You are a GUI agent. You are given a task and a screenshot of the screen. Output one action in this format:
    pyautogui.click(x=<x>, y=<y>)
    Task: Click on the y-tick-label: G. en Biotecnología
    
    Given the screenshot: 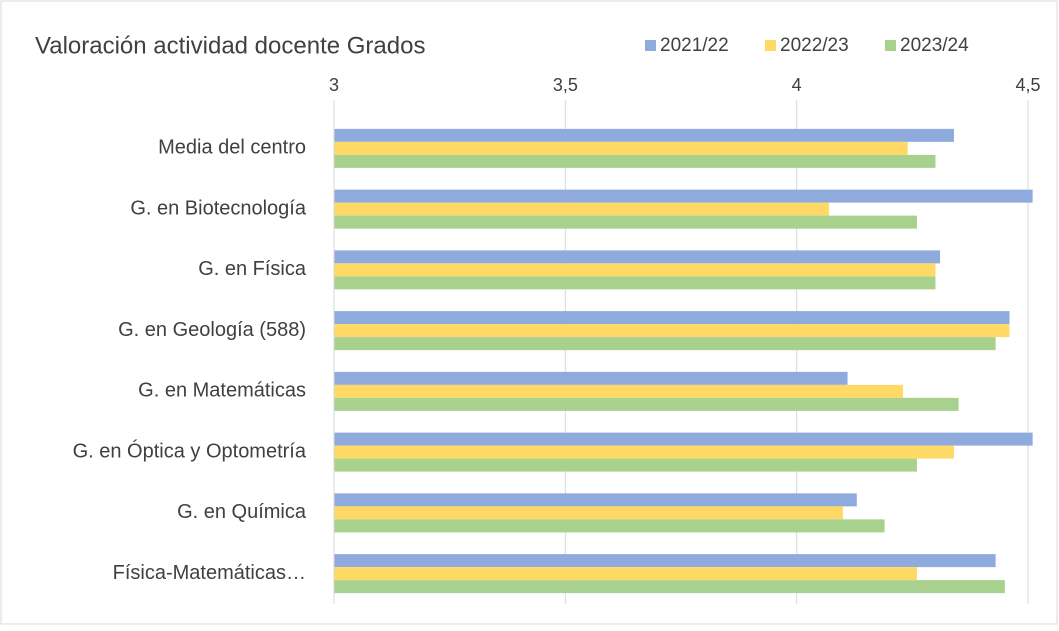 What is the action you would take?
    pyautogui.click(x=218, y=208)
    